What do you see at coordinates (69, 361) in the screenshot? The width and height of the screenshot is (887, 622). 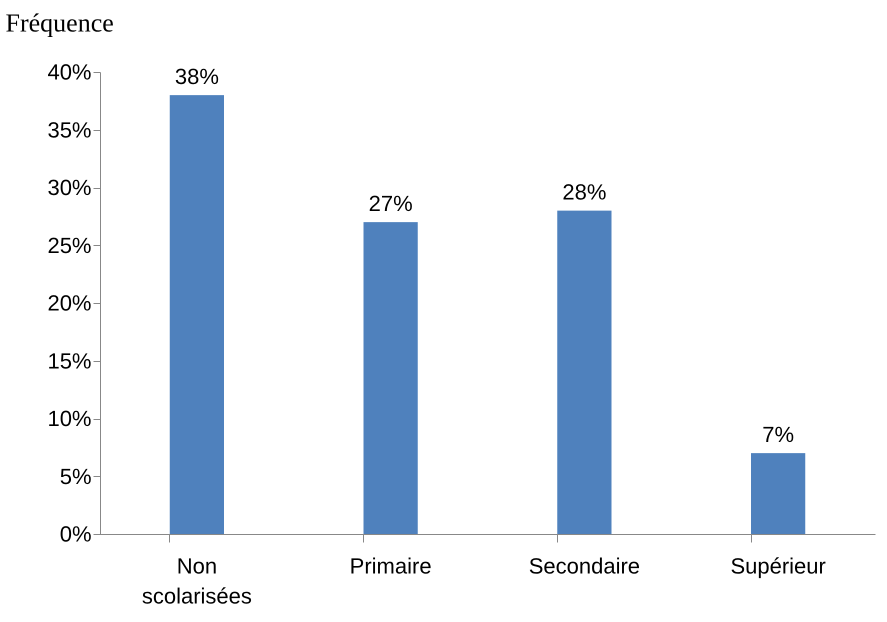 I see `y-tick-label: 15%` at bounding box center [69, 361].